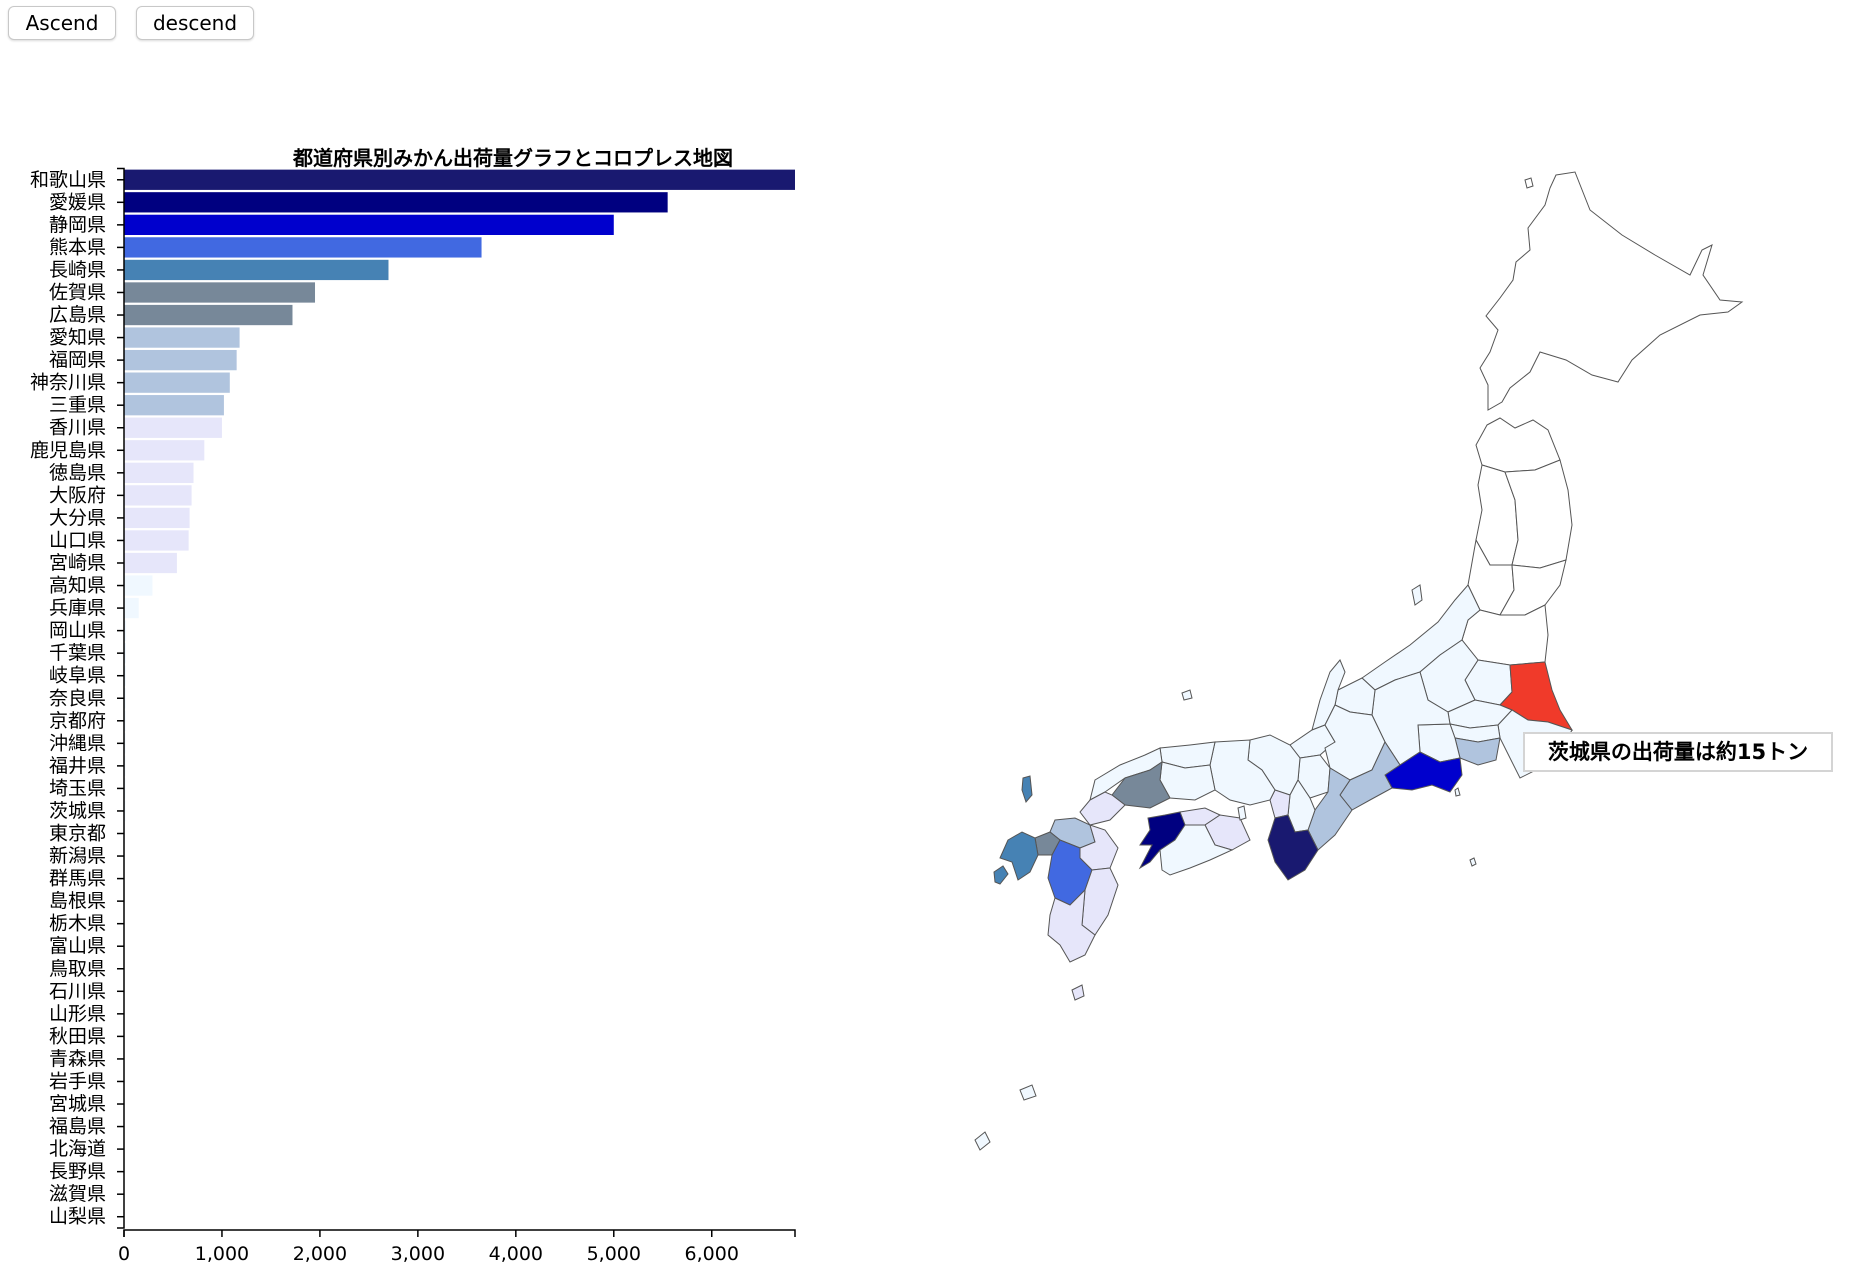 The width and height of the screenshot is (1850, 1272). What do you see at coordinates (173, 427) in the screenshot?
I see `bar-香川県` at bounding box center [173, 427].